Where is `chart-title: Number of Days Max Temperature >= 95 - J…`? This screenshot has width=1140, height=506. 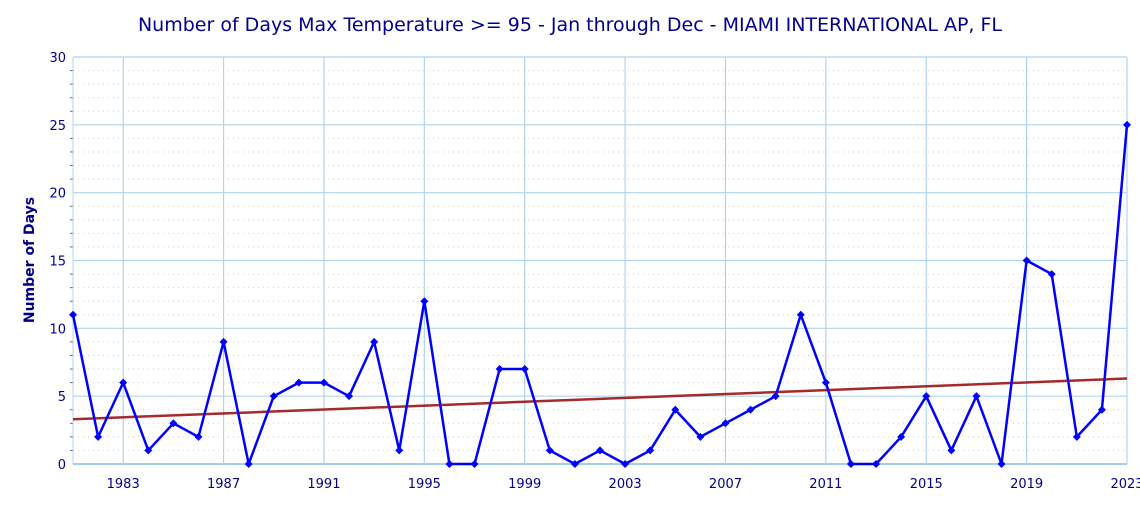
chart-title: Number of Days Max Temperature >= 95 - J… is located at coordinates (570, 25).